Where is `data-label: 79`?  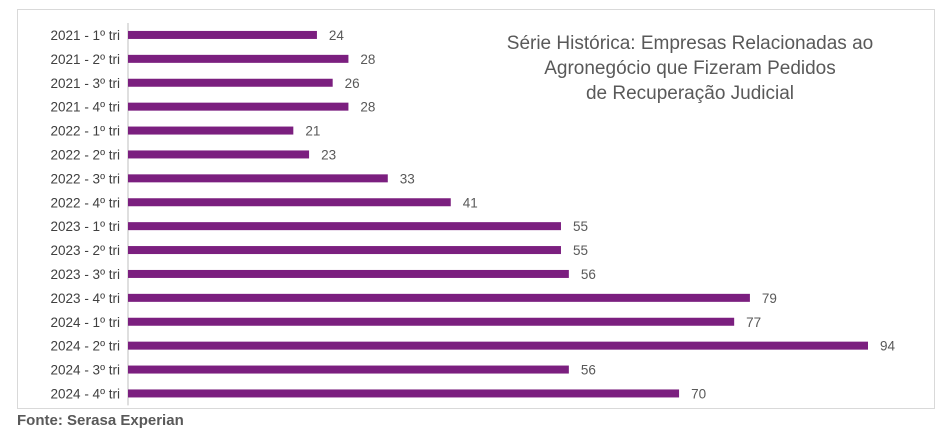
data-label: 79 is located at coordinates (769, 298).